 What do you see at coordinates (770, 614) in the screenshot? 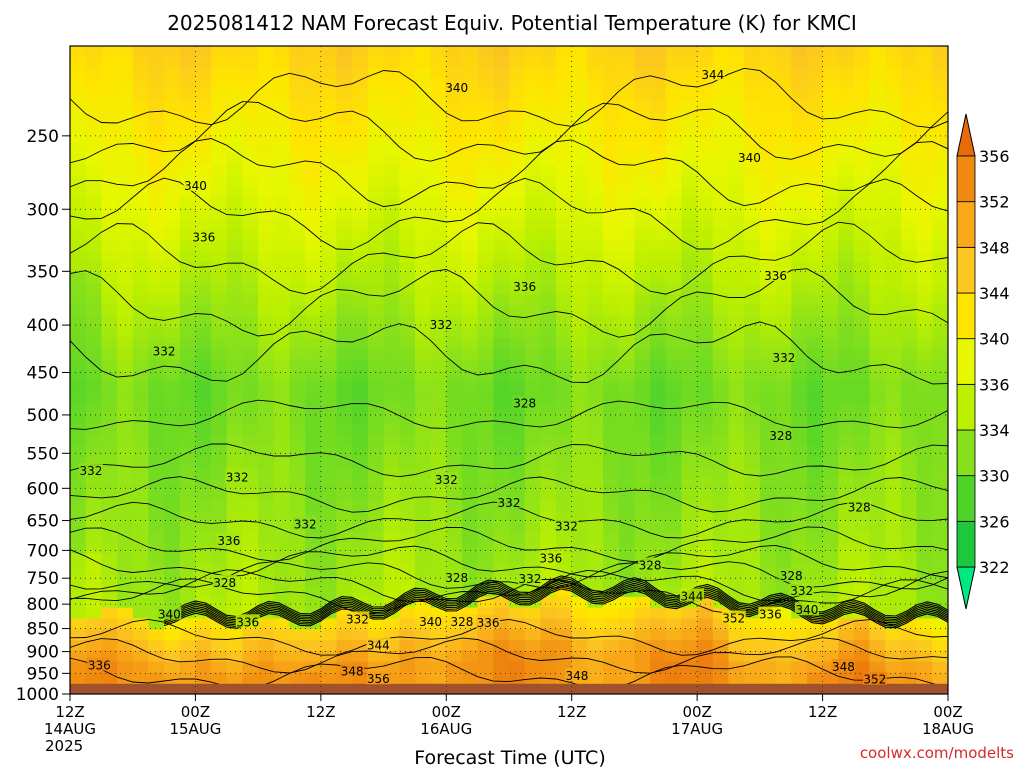
I see `contour-label: 336` at bounding box center [770, 614].